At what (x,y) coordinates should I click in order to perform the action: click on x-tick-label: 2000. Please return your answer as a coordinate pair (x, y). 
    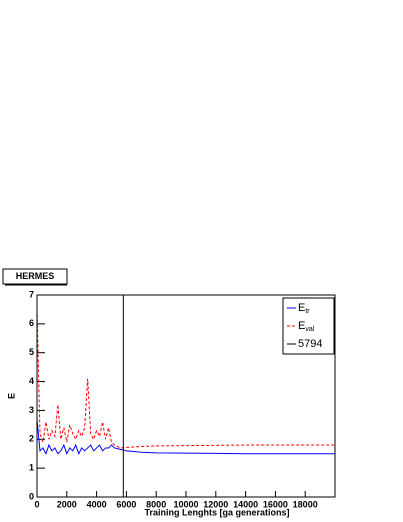
    Looking at the image, I should click on (67, 504).